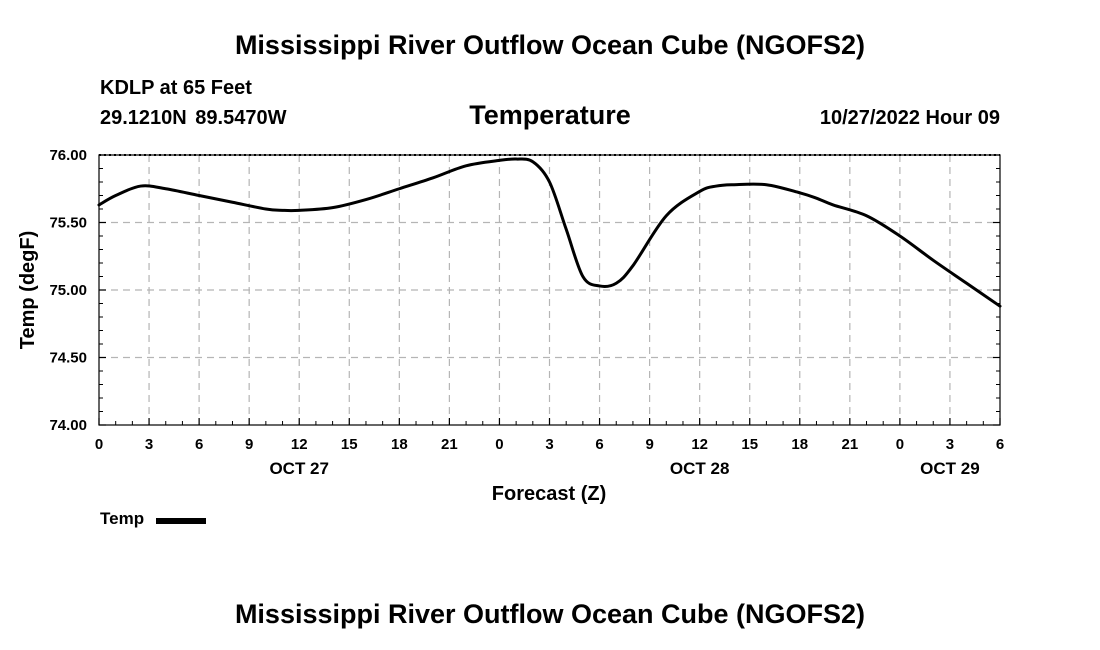  I want to click on y-tick-label: 74.50, so click(68, 358).